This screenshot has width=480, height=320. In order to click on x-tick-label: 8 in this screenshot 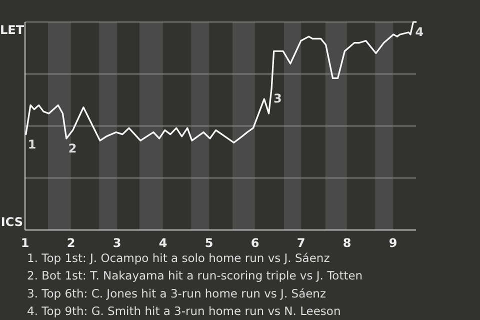, I will do `click(347, 243)`.